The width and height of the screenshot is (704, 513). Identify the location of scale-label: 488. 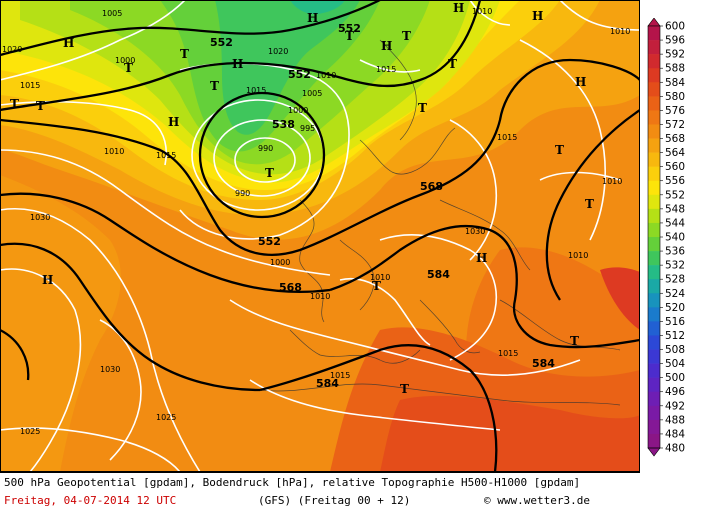
(675, 420).